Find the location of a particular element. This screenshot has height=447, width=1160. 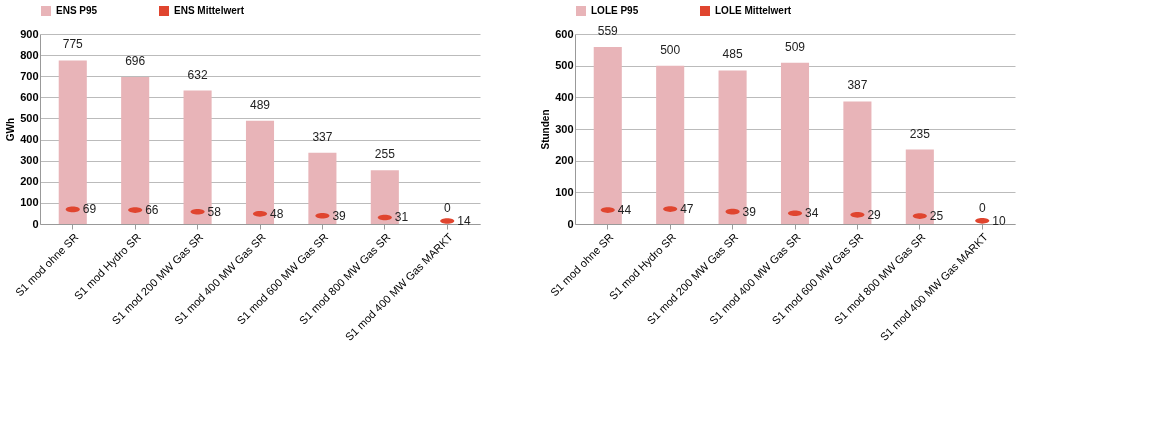

data-label: 696 is located at coordinates (135, 61).